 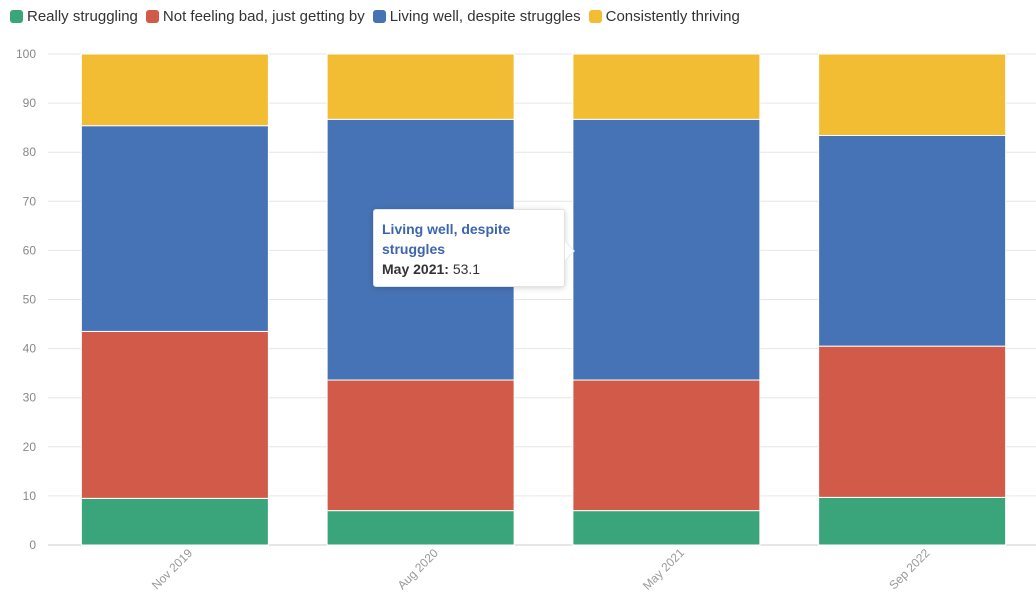 I want to click on tooltip-arrow, so click(x=569, y=251).